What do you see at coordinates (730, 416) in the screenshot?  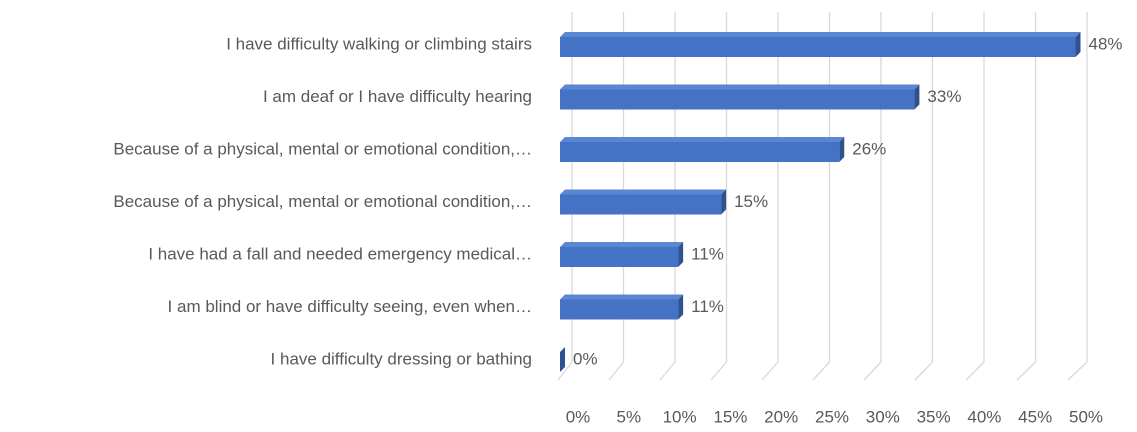 I see `x-tick-label: 15%` at bounding box center [730, 416].